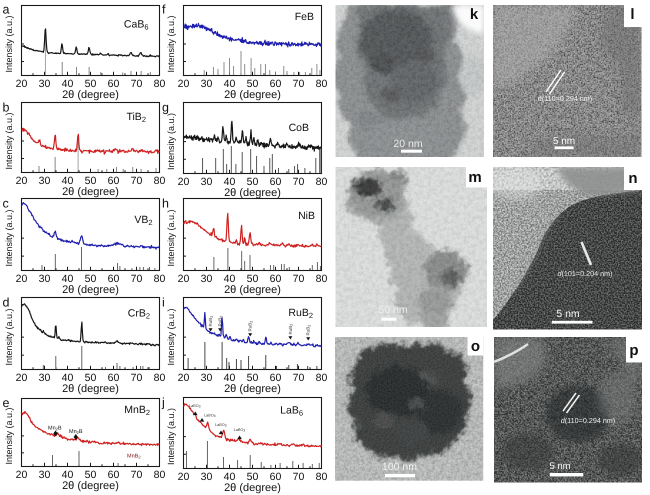  I want to click on svg-text: CoB, so click(299, 128).